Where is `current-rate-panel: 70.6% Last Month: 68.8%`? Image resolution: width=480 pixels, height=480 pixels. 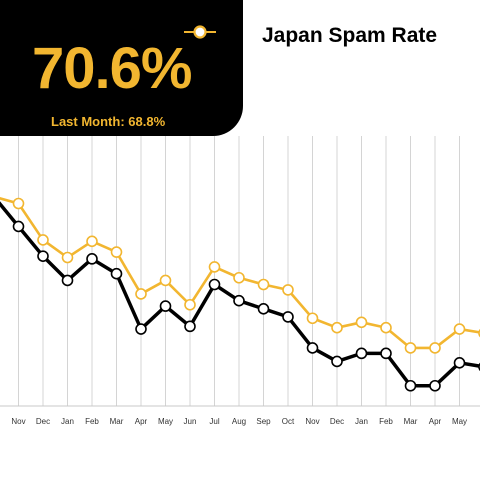
current-rate-panel: 70.6% Last Month: 68.8% is located at coordinates (121, 68).